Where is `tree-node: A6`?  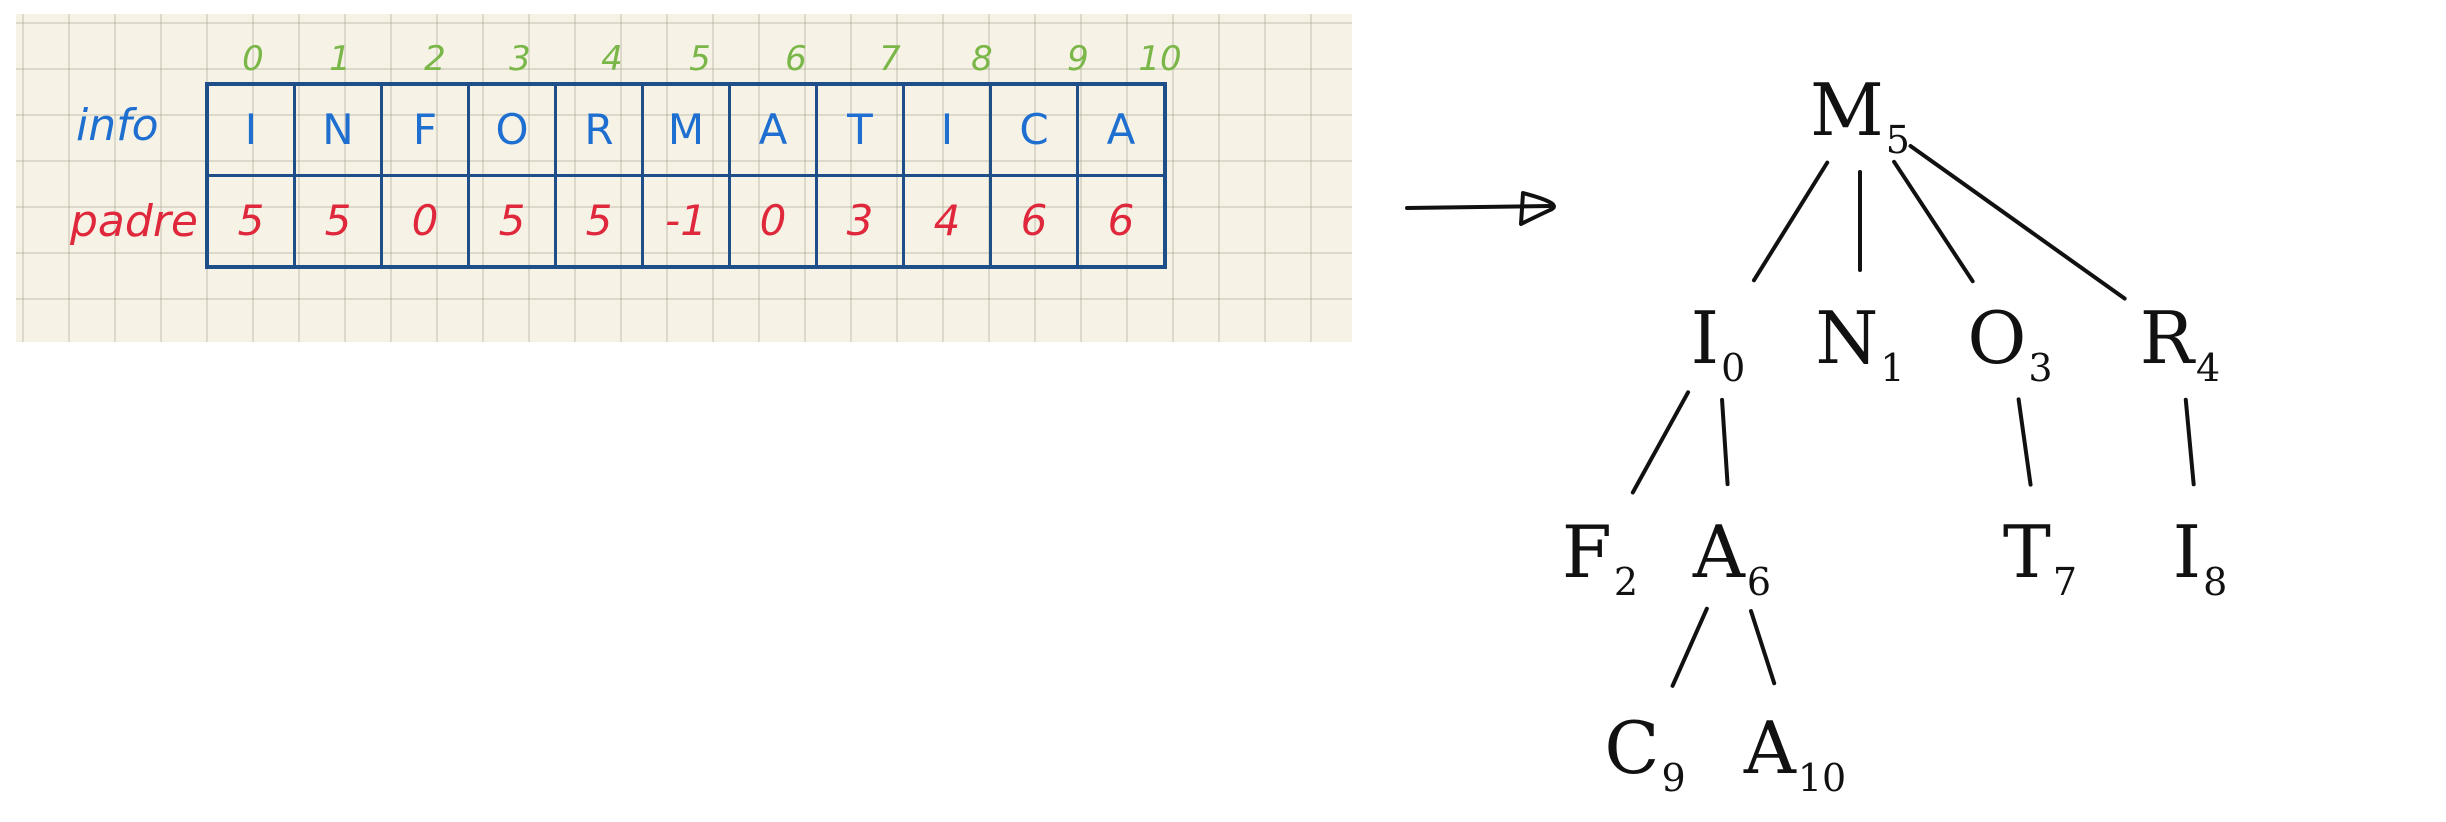 tree-node: A6 is located at coordinates (1732, 558).